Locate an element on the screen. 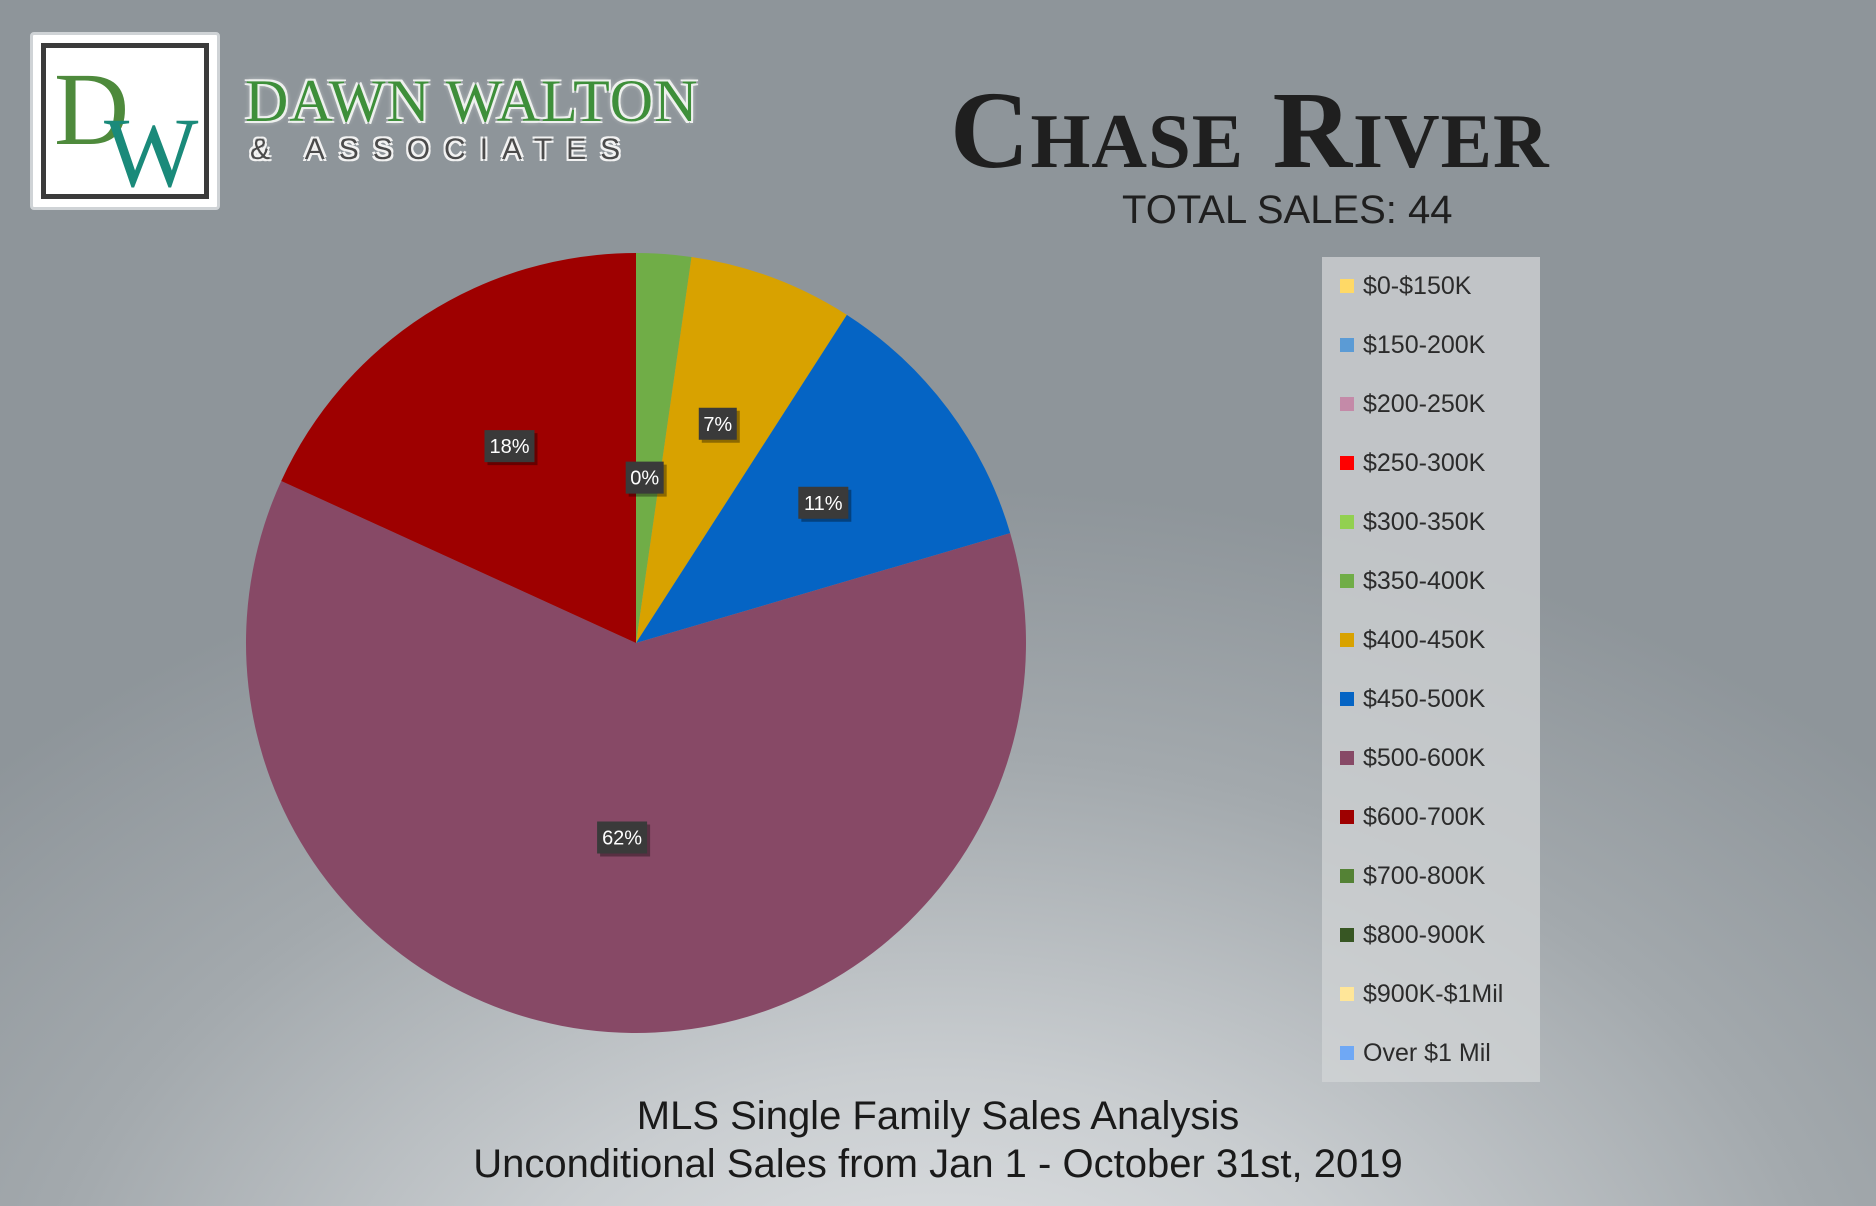 This screenshot has width=1876, height=1206. legend-item: $400-450K is located at coordinates (1412, 640).